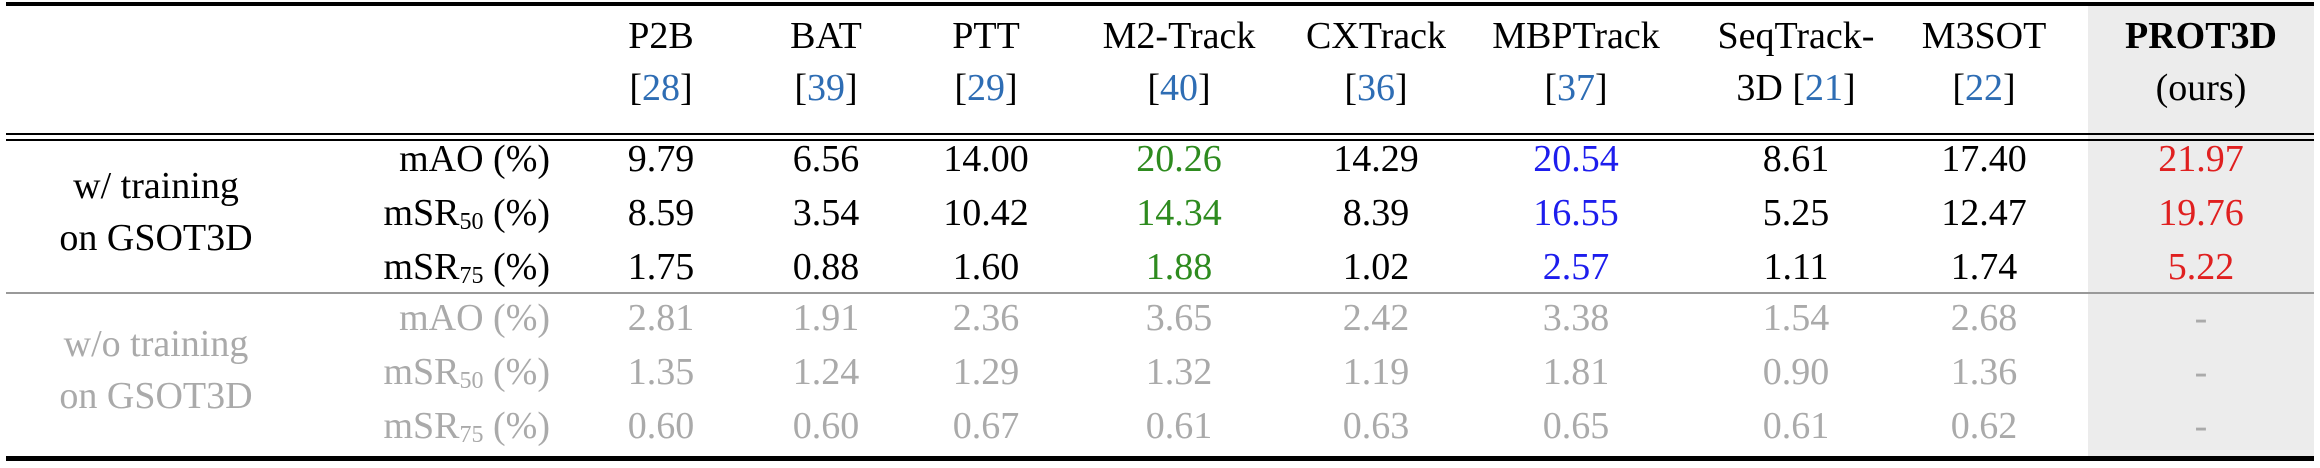 This screenshot has width=2320, height=468. I want to click on table-cell: 9.79, so click(661, 159).